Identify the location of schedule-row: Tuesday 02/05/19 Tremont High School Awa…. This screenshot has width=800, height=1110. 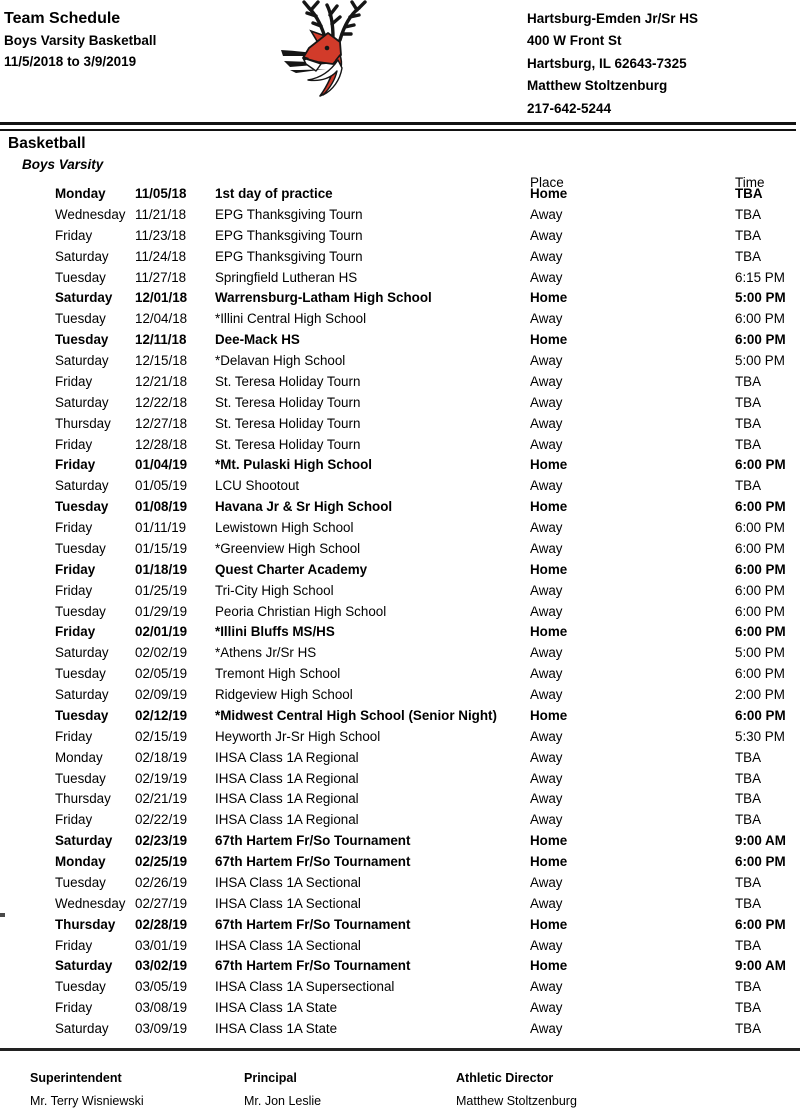
(400, 674).